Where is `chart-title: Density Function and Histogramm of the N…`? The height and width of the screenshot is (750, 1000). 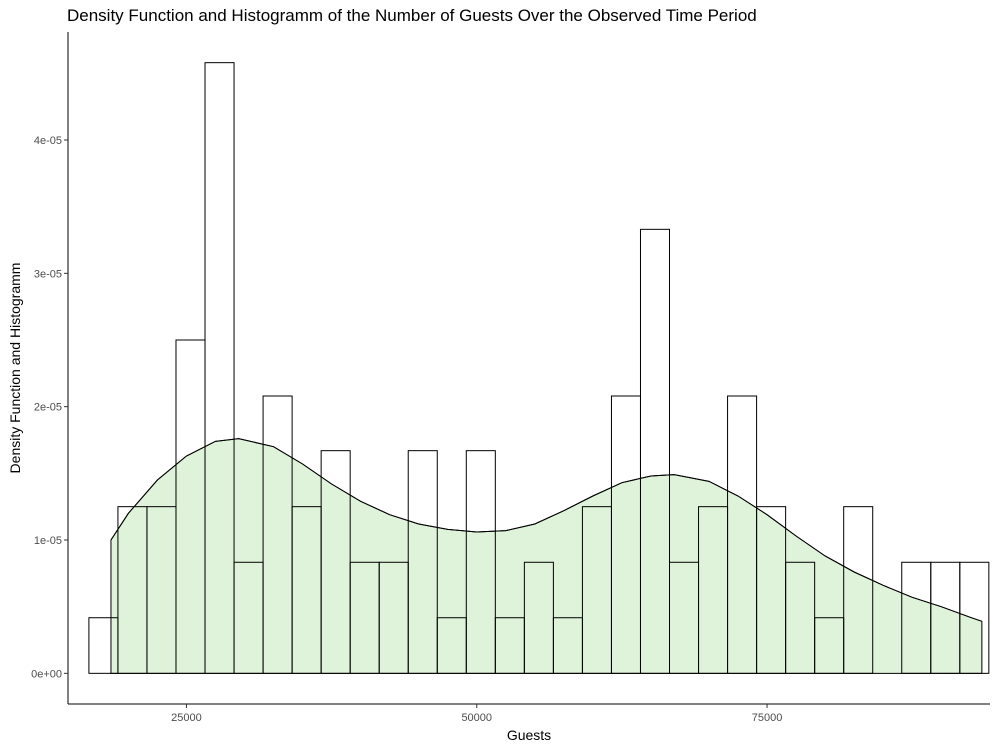 chart-title: Density Function and Histogramm of the N… is located at coordinates (412, 15).